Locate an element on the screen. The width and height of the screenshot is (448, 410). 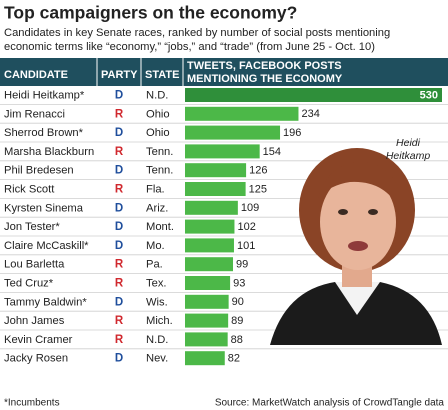
candidate-name: Ted Cruz* is located at coordinates (29, 283).